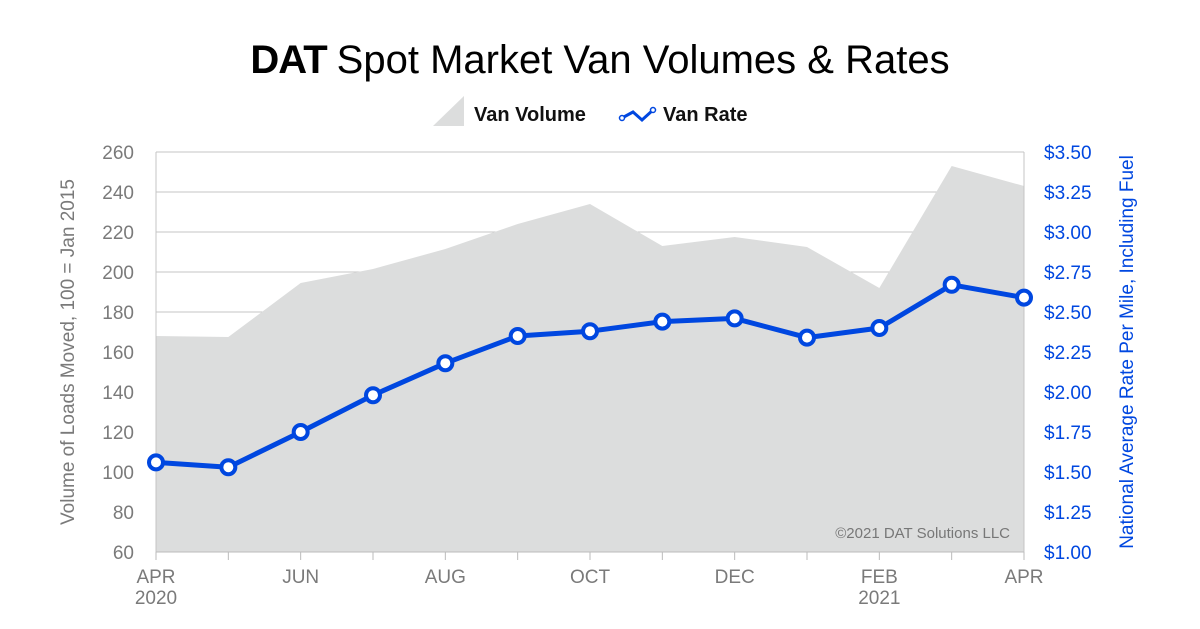  What do you see at coordinates (879, 577) in the screenshot?
I see `x-tick-label: FEB` at bounding box center [879, 577].